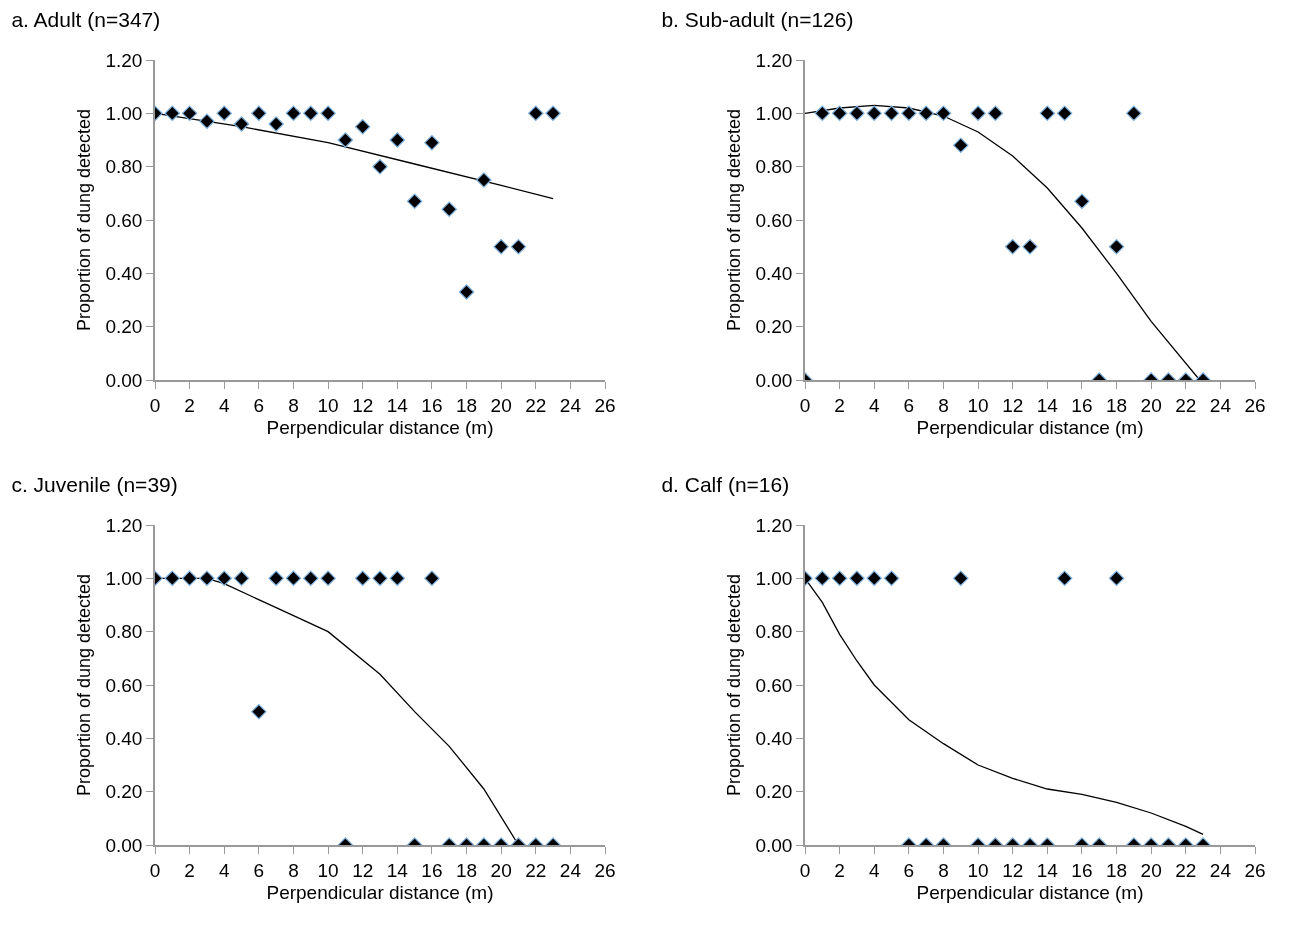 This screenshot has width=1305, height=928. What do you see at coordinates (94, 484) in the screenshot?
I see `chart-title: c. Juvenile (n=39)` at bounding box center [94, 484].